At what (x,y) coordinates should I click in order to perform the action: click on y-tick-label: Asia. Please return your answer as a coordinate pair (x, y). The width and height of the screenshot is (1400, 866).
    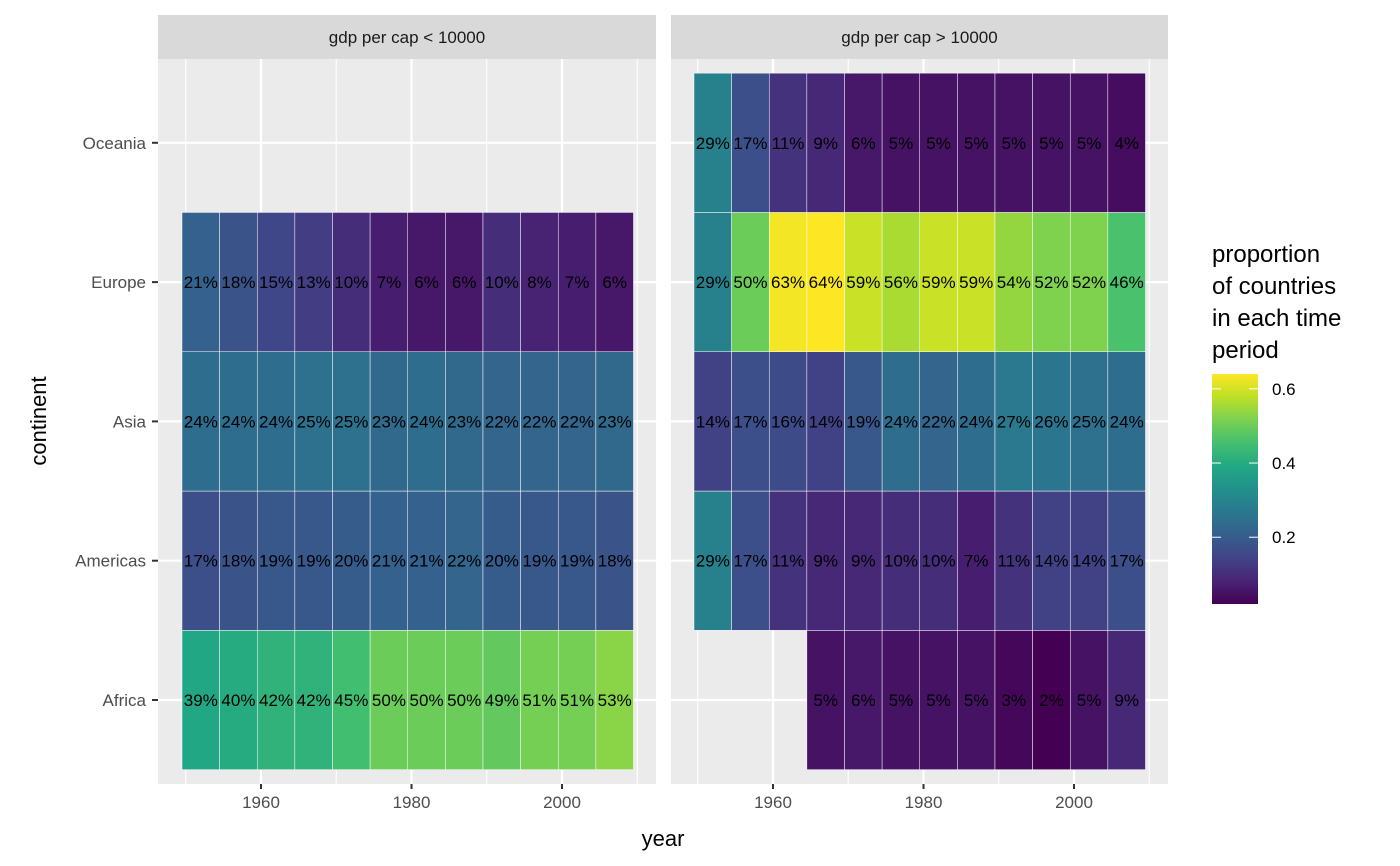
    Looking at the image, I should click on (130, 421).